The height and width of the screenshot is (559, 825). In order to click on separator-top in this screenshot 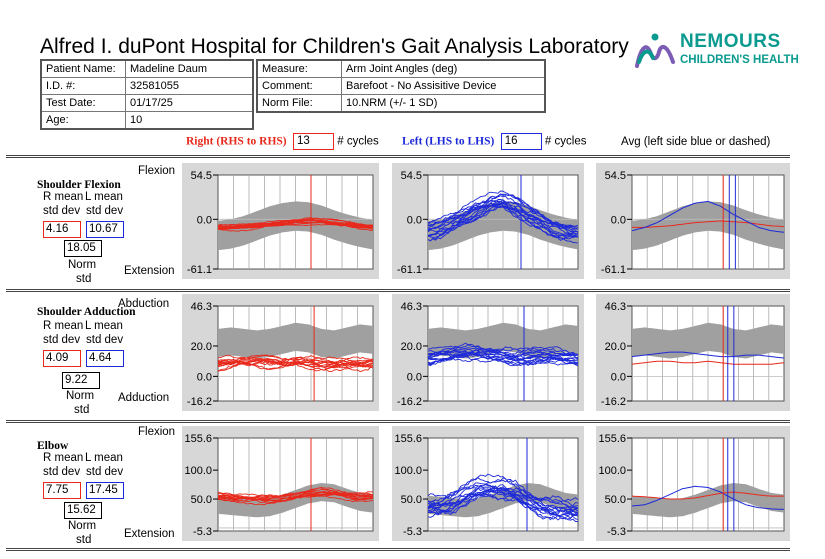, I will do `click(398, 156)`.